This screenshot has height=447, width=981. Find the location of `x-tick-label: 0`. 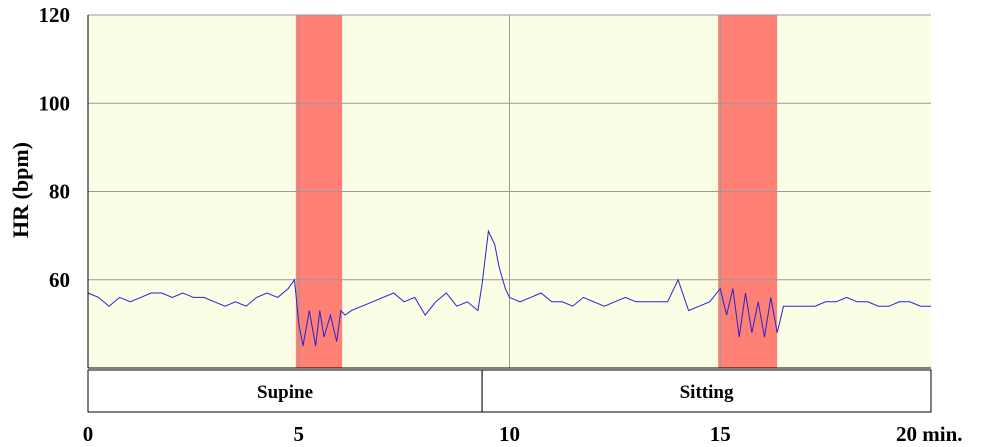

x-tick-label: 0 is located at coordinates (88, 434).